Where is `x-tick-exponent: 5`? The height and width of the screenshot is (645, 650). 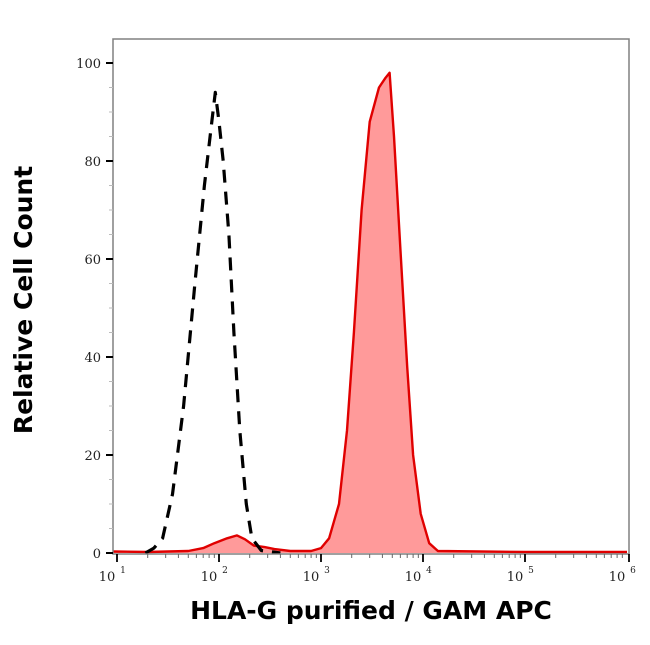 x-tick-exponent: 5 is located at coordinates (531, 571).